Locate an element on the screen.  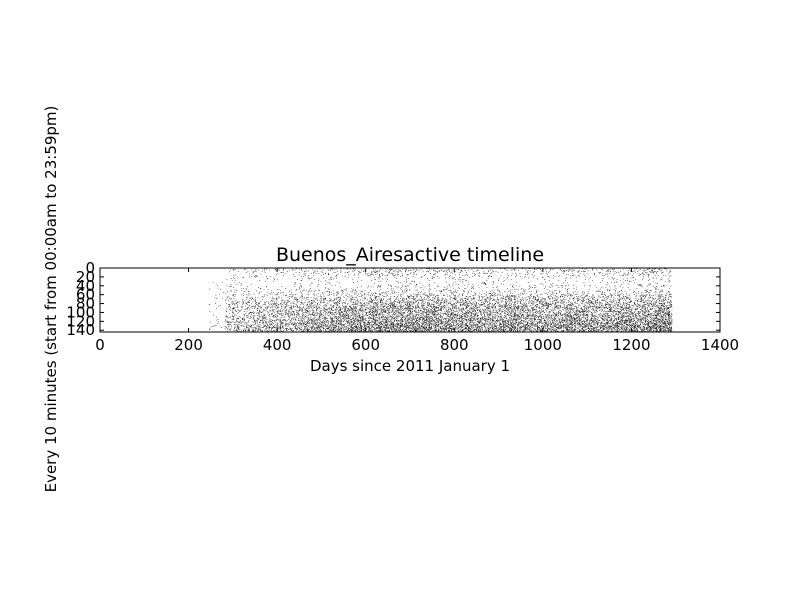
y-tick-label: 100 is located at coordinates (80, 312).